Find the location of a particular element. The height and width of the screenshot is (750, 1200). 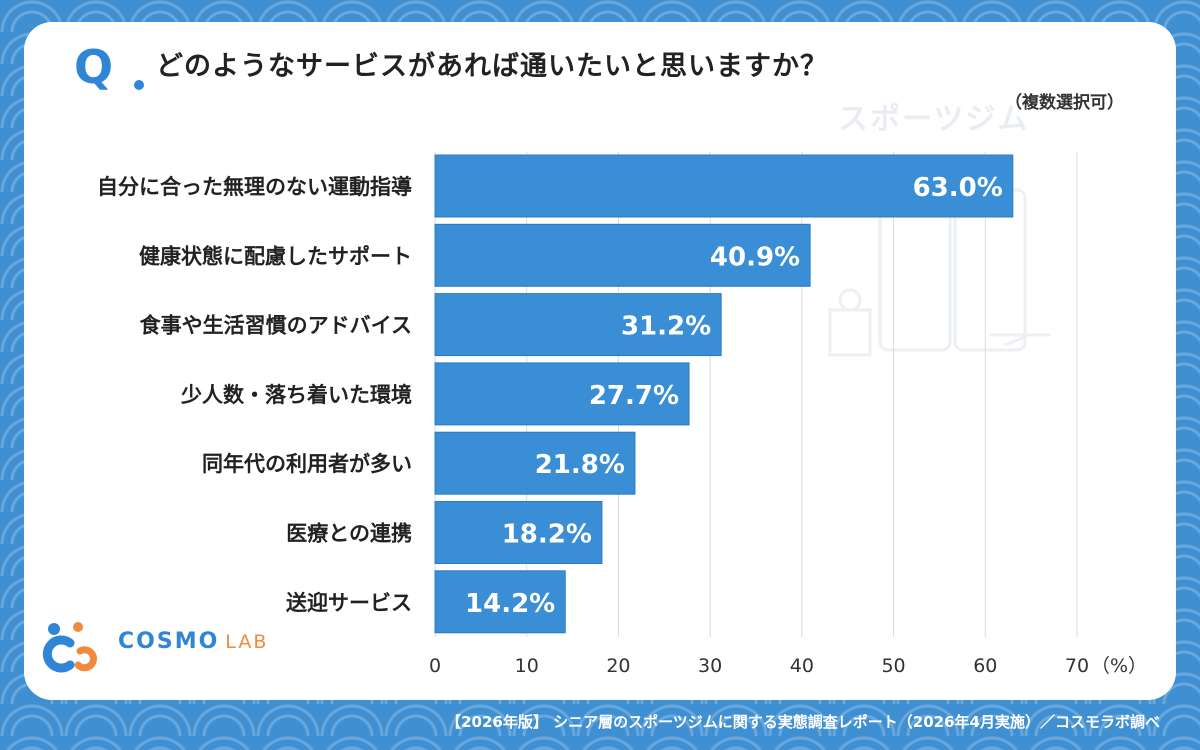

x-tick-label: 40 is located at coordinates (802, 666).